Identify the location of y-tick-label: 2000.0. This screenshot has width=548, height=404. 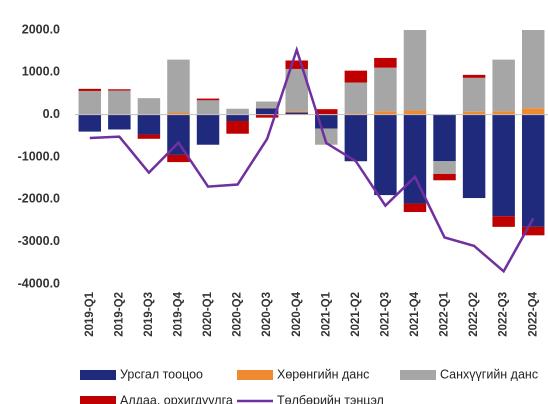
(41, 29).